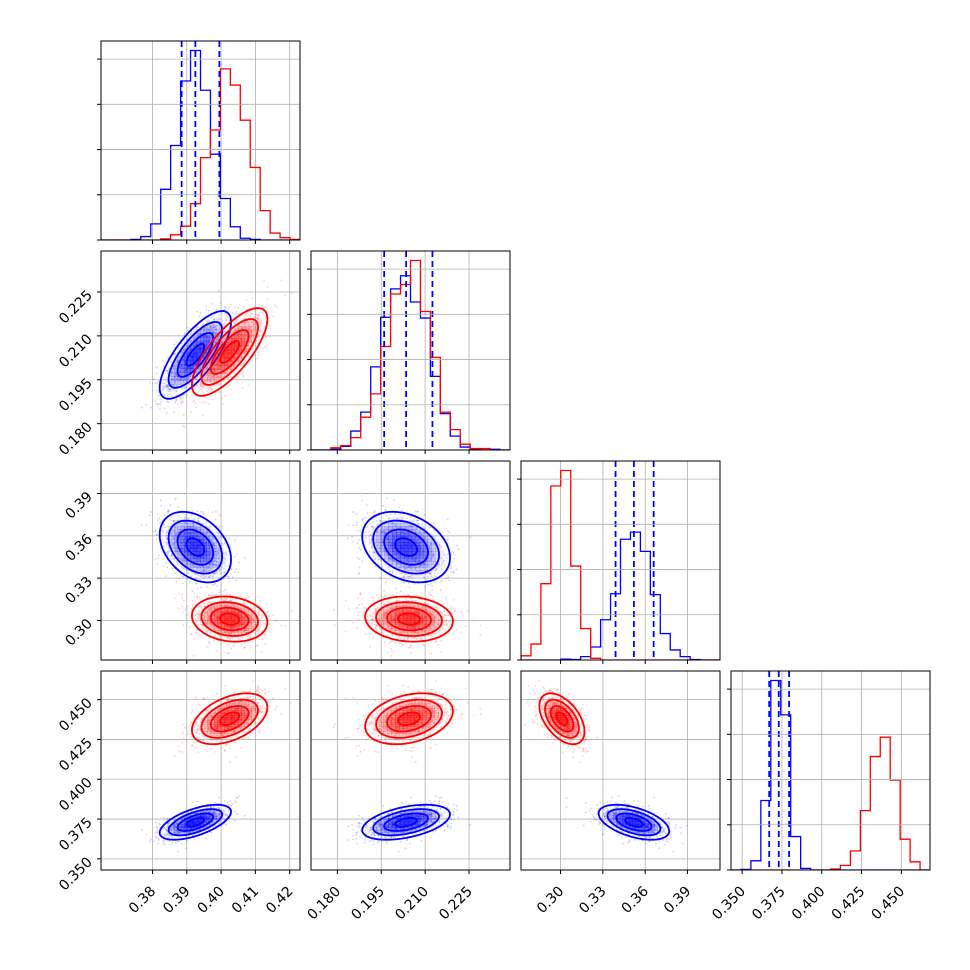 Image resolution: width=970 pixels, height=970 pixels. I want to click on y-tick-label: 0.39, so click(78, 505).